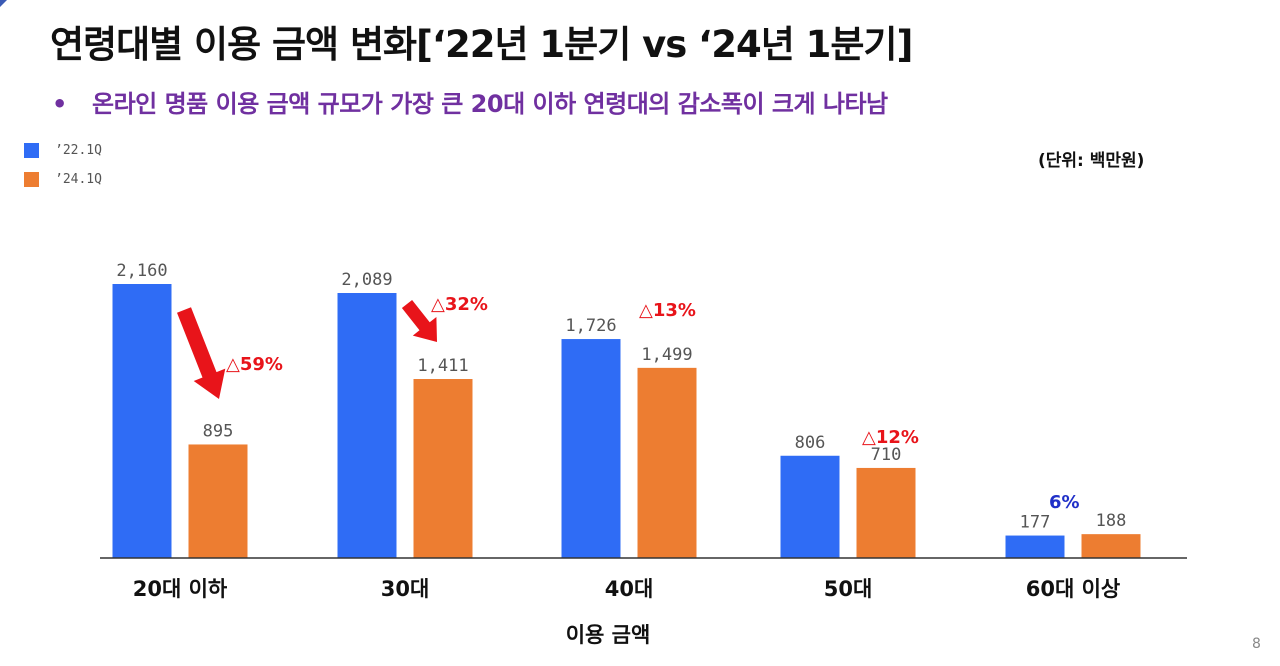 Image resolution: width=1280 pixels, height=666 pixels. I want to click on category-label-2: 40대, so click(629, 589).